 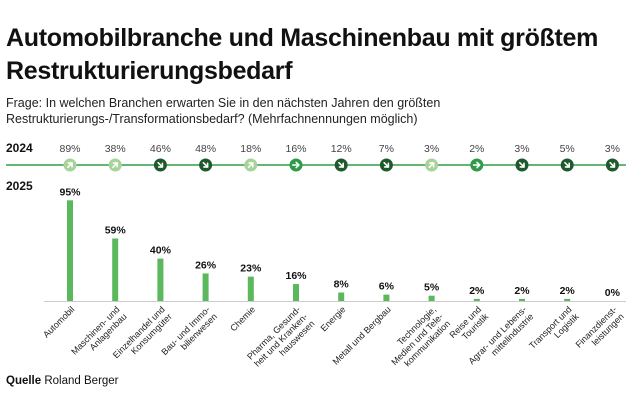 I want to click on value-label-2024: 5%, so click(x=567, y=149).